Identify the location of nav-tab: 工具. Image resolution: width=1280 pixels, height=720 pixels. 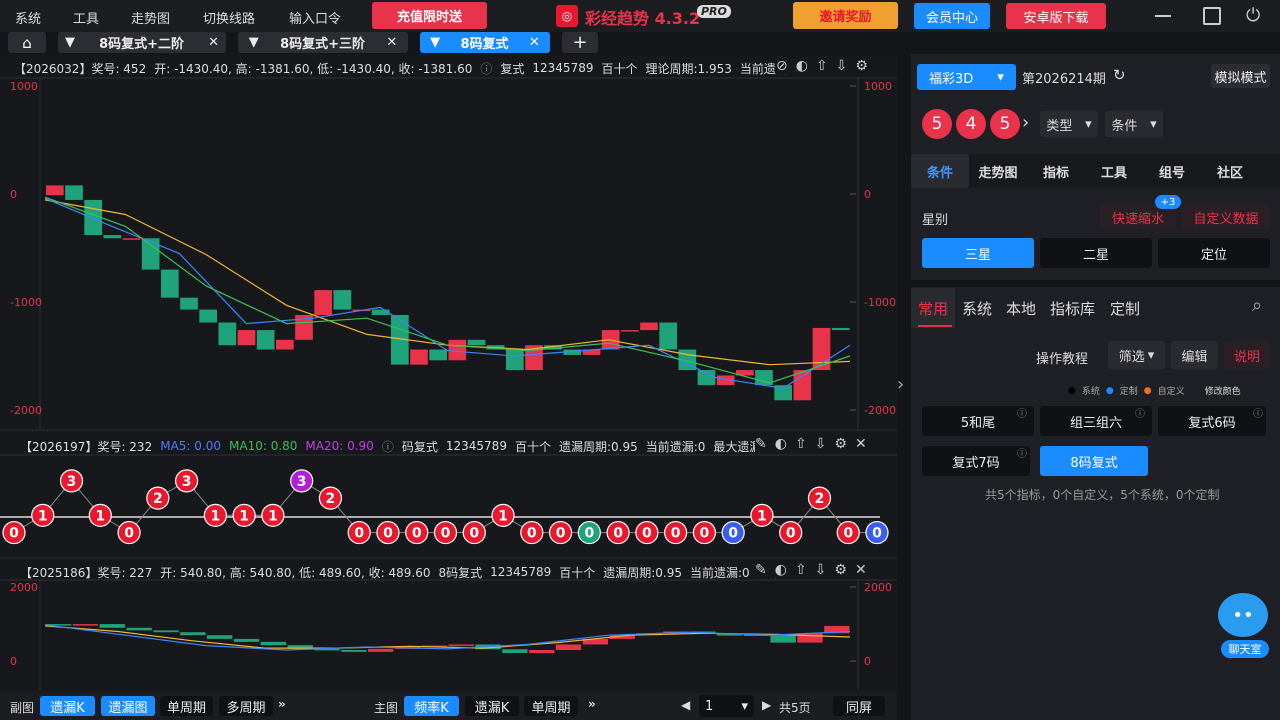
(1114, 171).